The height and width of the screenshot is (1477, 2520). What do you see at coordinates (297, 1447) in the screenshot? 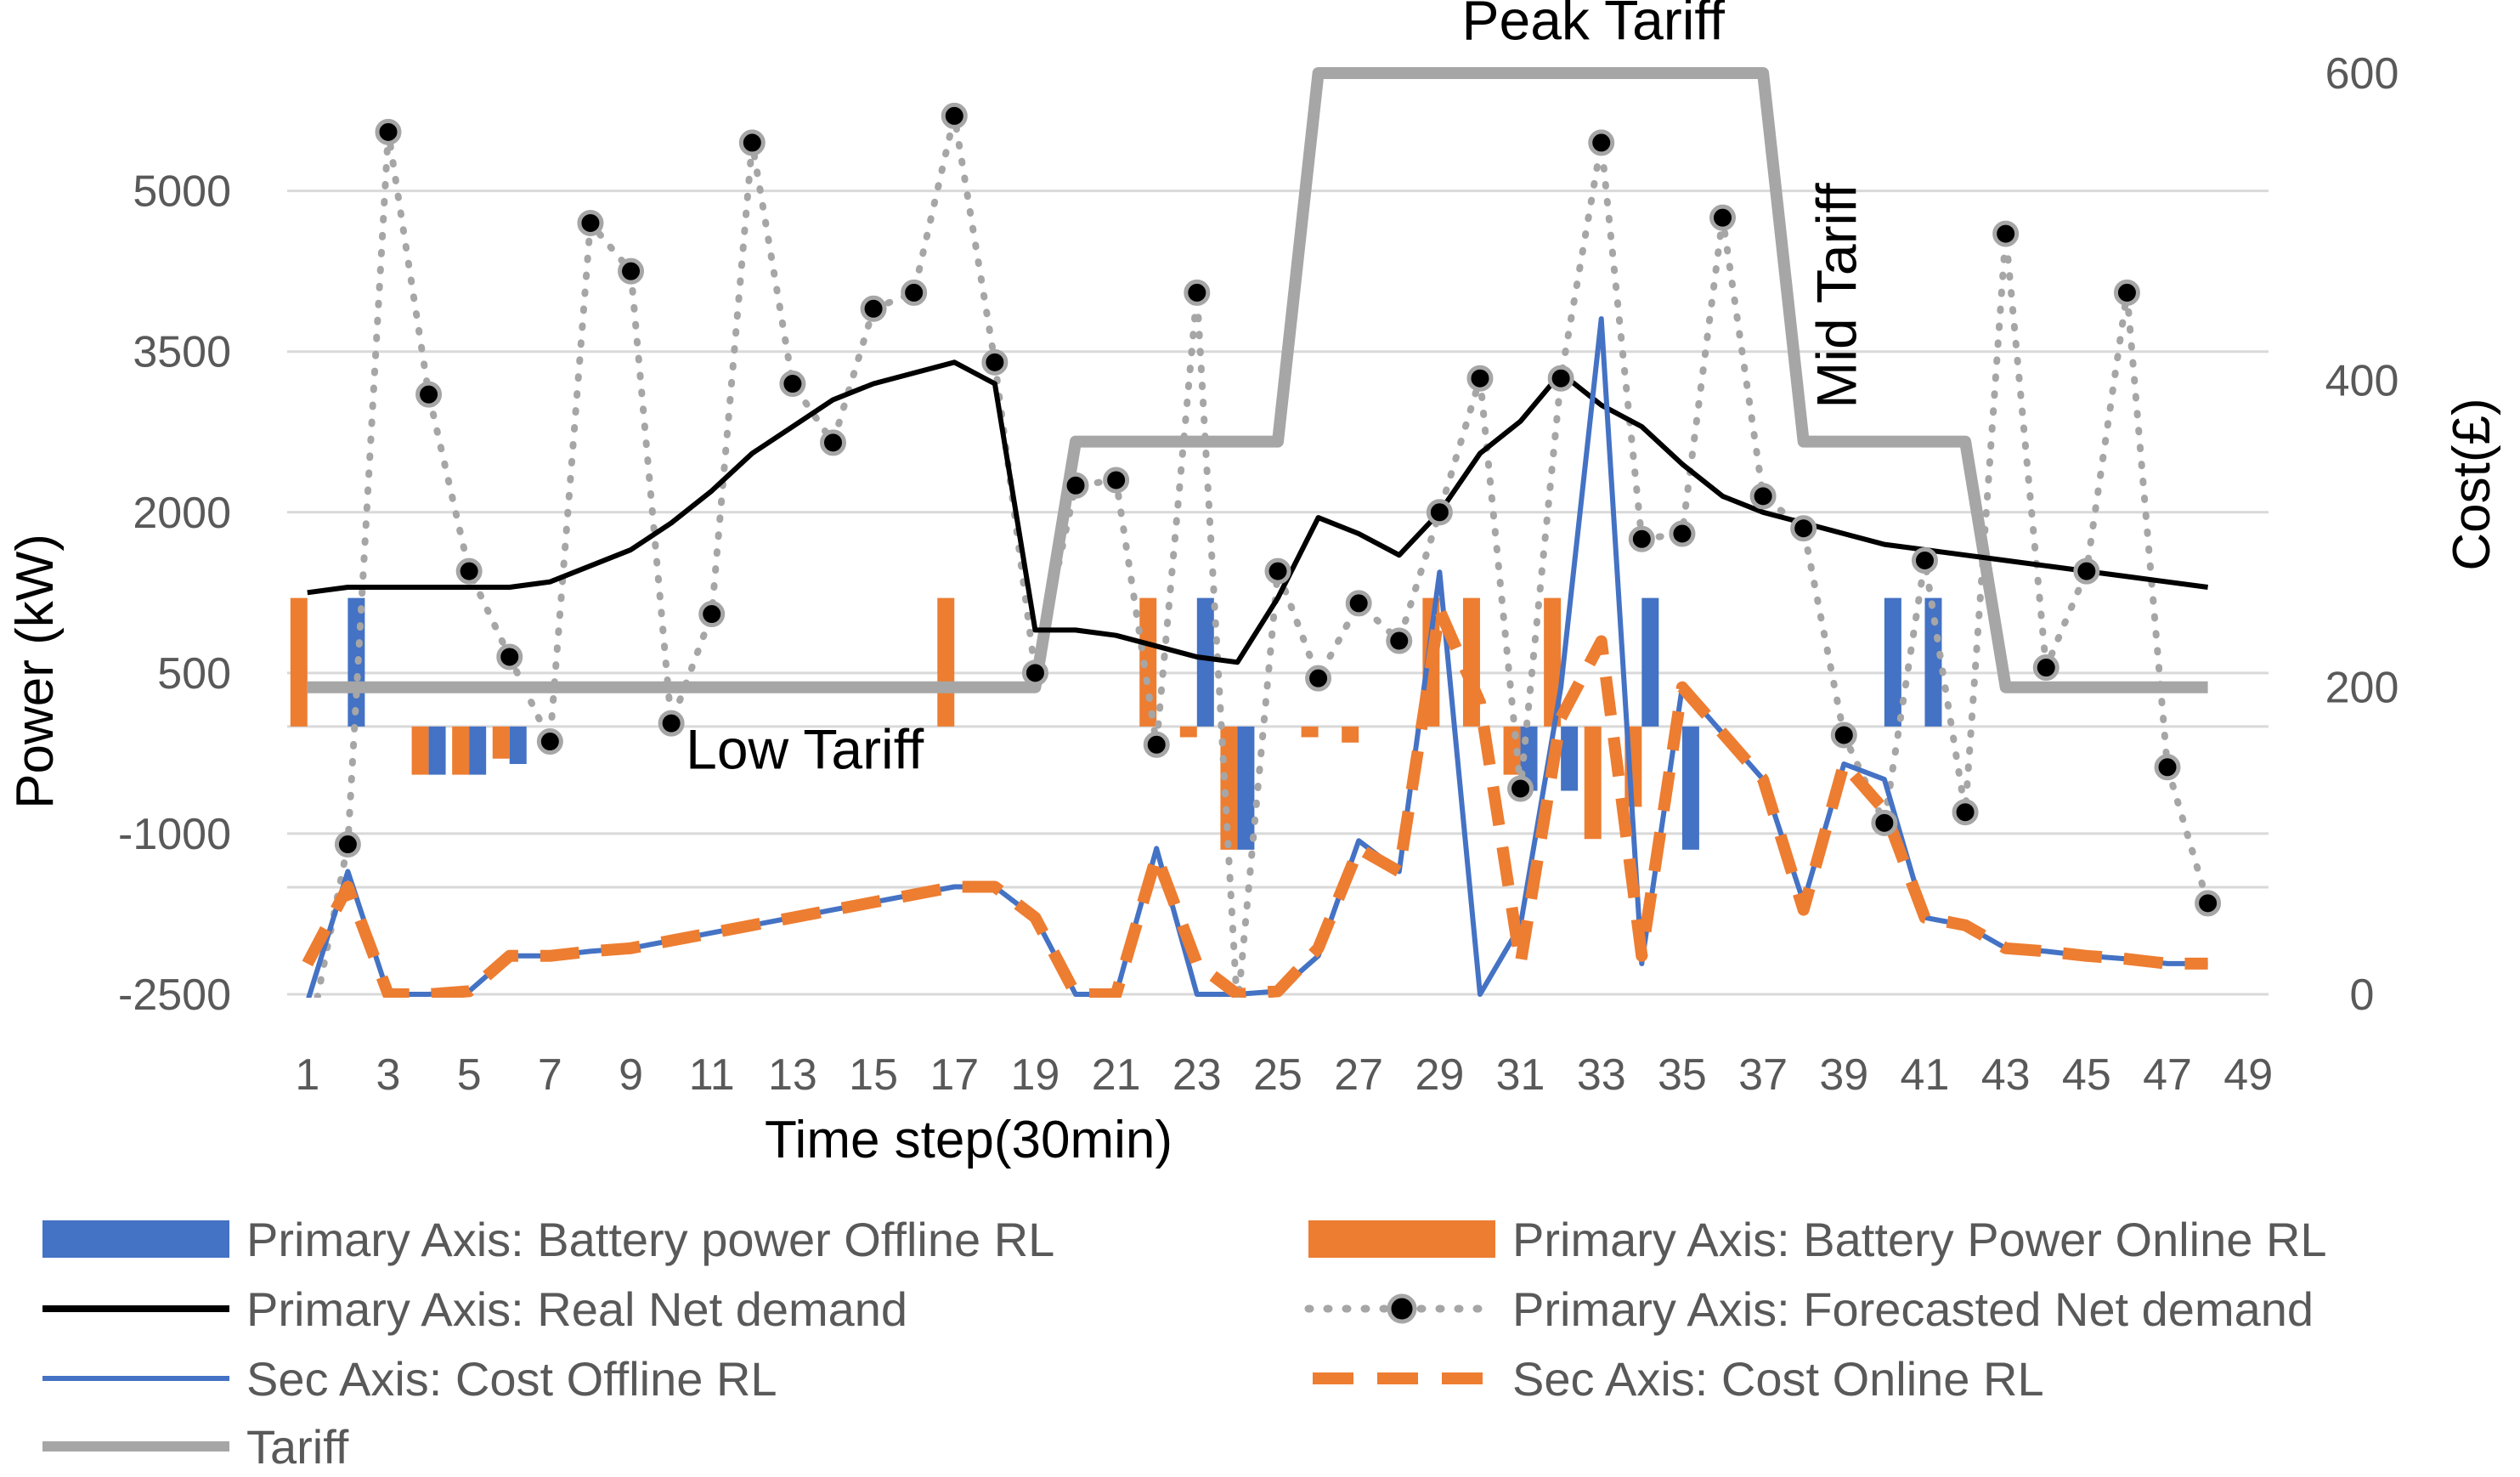
I see `legend-label-tariff: Tariff` at bounding box center [297, 1447].